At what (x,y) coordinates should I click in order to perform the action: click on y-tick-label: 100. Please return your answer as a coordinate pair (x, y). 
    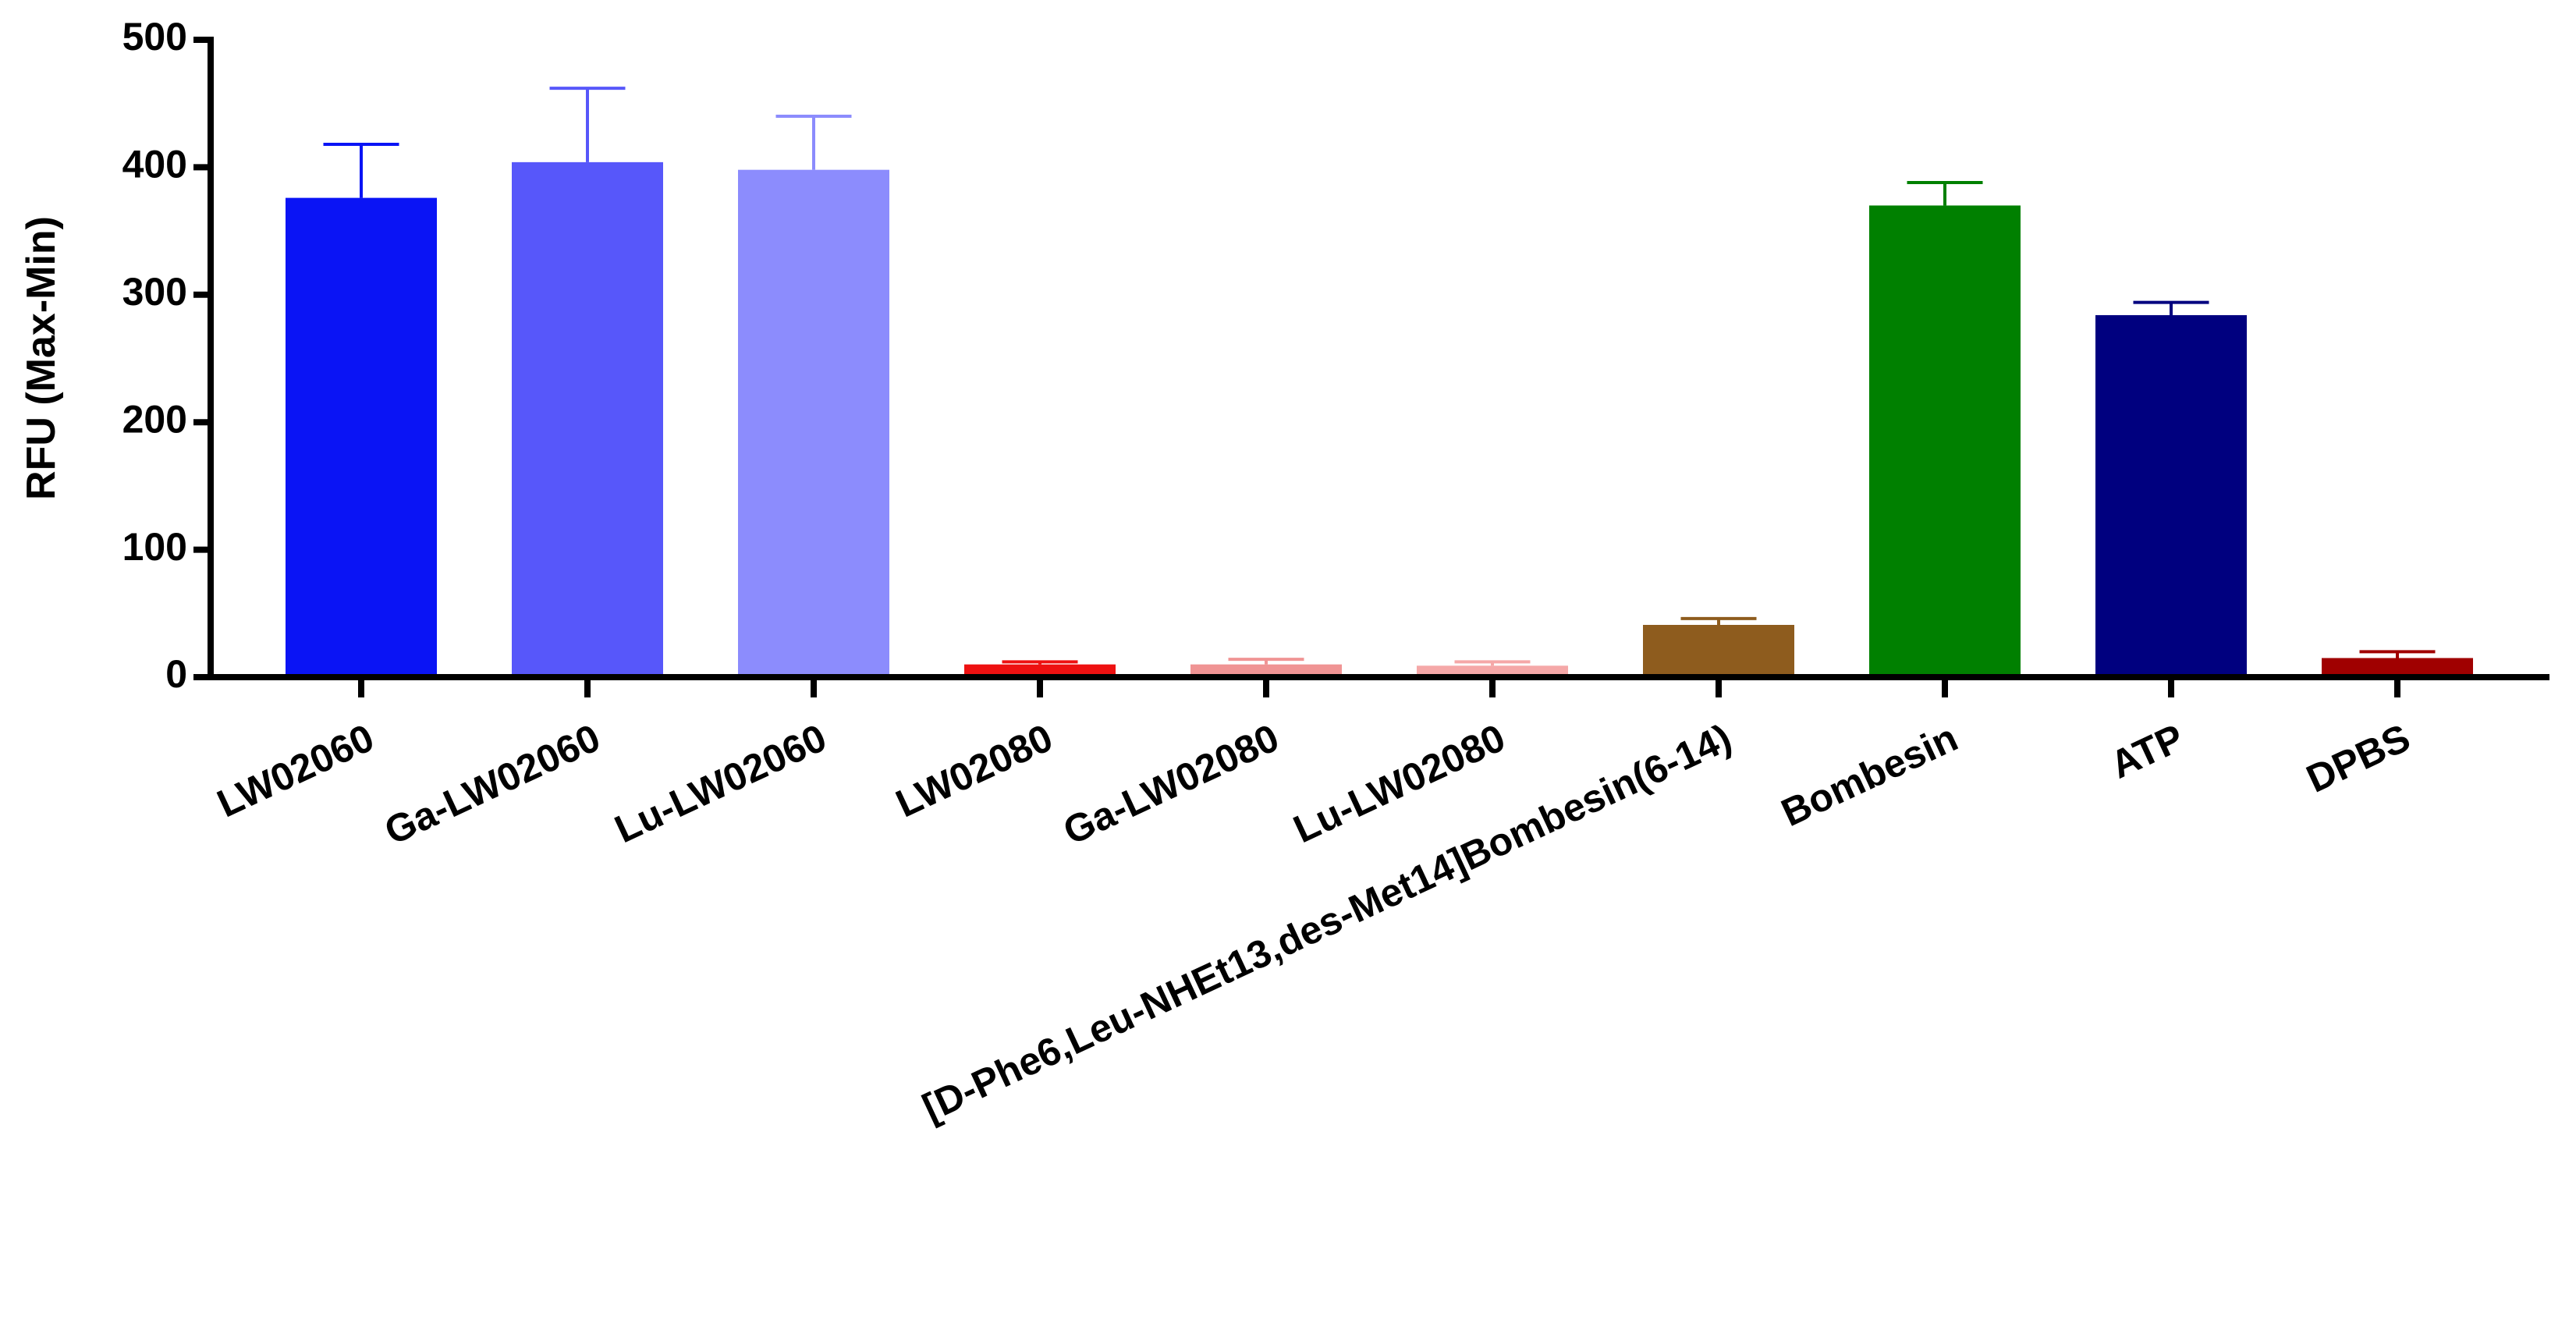
    Looking at the image, I should click on (154, 547).